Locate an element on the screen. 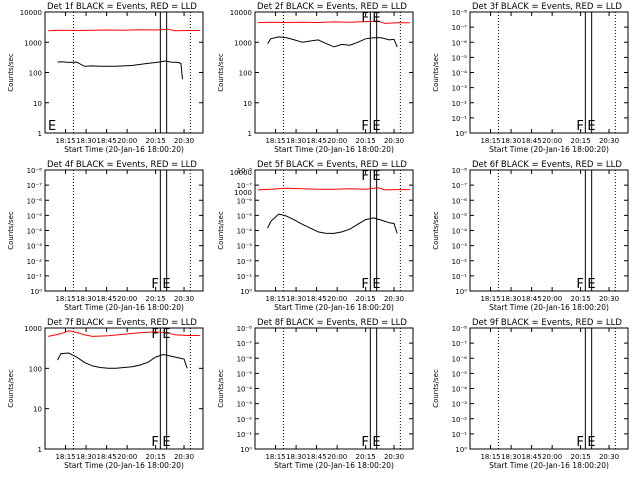  series-lld is located at coordinates (124, 30).